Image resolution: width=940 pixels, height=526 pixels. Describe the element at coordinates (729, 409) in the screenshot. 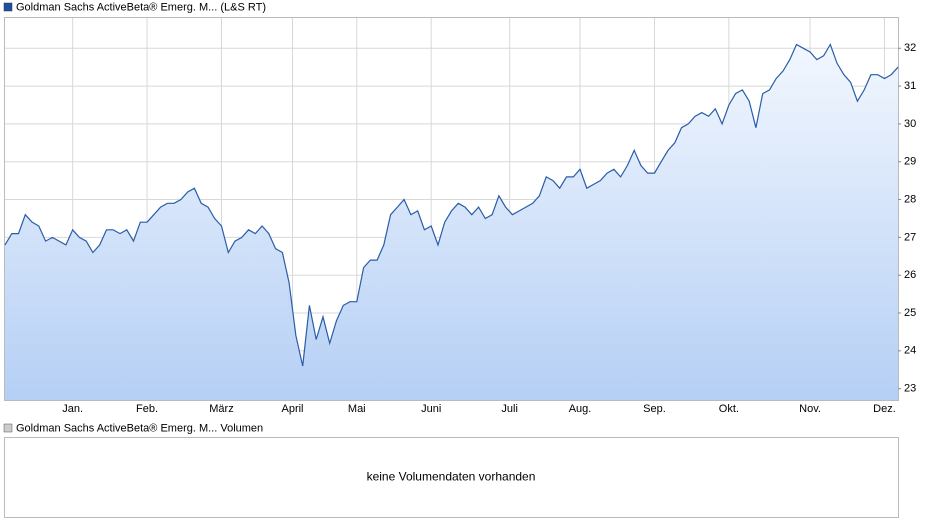

I see `x-tick-label: Okt.` at that location.